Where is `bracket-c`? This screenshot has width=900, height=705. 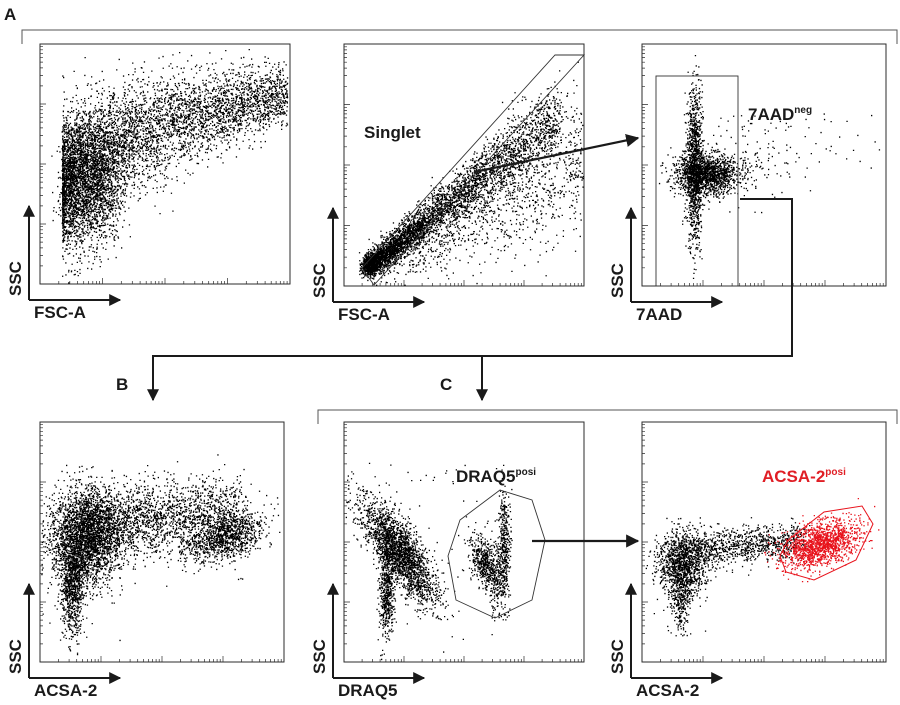 bracket-c is located at coordinates (607, 416).